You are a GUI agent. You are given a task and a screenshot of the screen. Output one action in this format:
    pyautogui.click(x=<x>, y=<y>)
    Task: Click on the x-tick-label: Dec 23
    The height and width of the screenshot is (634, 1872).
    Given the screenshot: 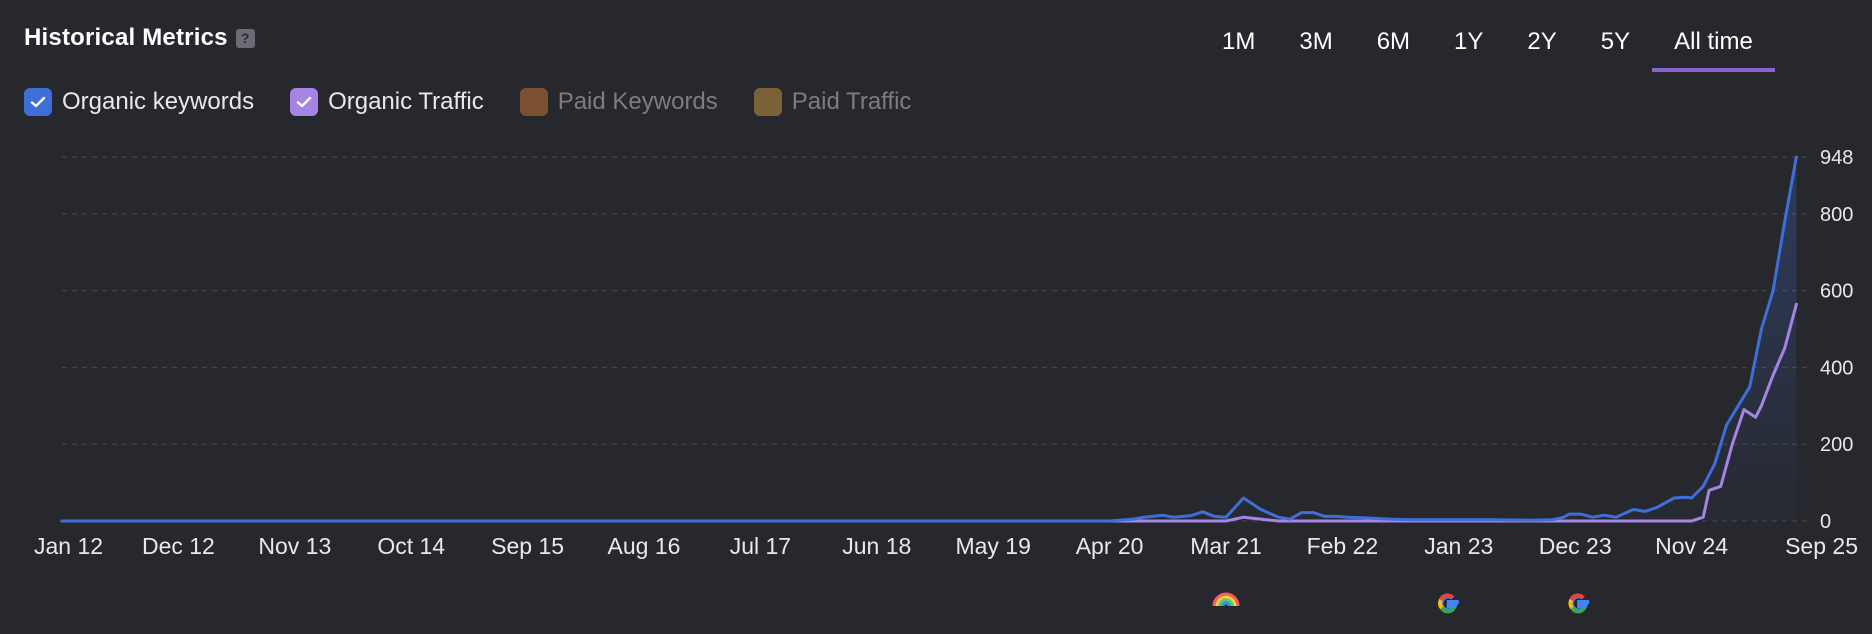 What is the action you would take?
    pyautogui.click(x=1575, y=546)
    